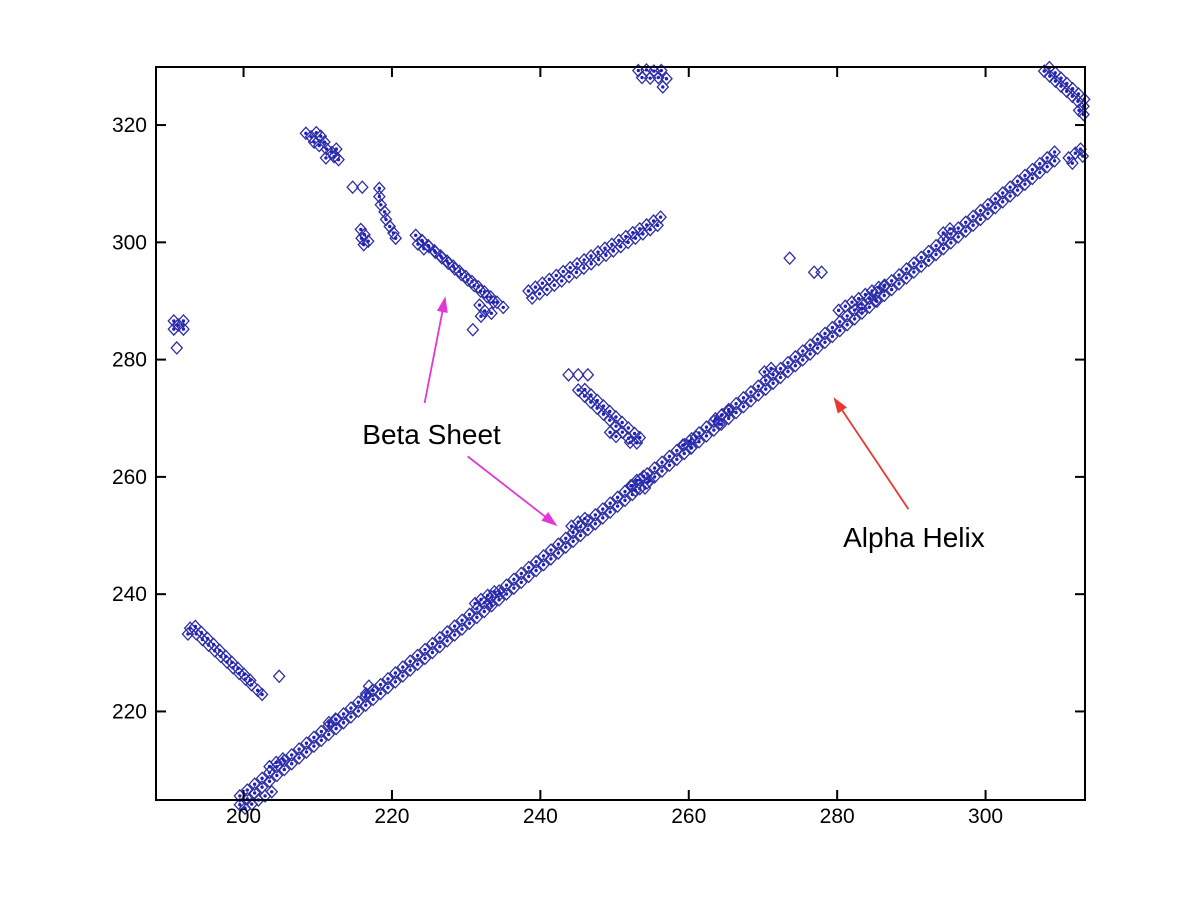 Image resolution: width=1200 pixels, height=901 pixels. What do you see at coordinates (540, 816) in the screenshot?
I see `x-tick-label: 240` at bounding box center [540, 816].